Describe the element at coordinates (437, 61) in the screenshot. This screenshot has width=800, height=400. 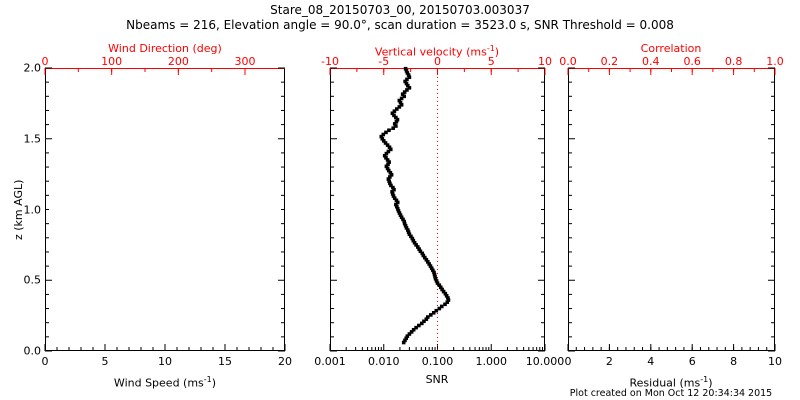
I see `top-tick-snr-0: 0` at that location.